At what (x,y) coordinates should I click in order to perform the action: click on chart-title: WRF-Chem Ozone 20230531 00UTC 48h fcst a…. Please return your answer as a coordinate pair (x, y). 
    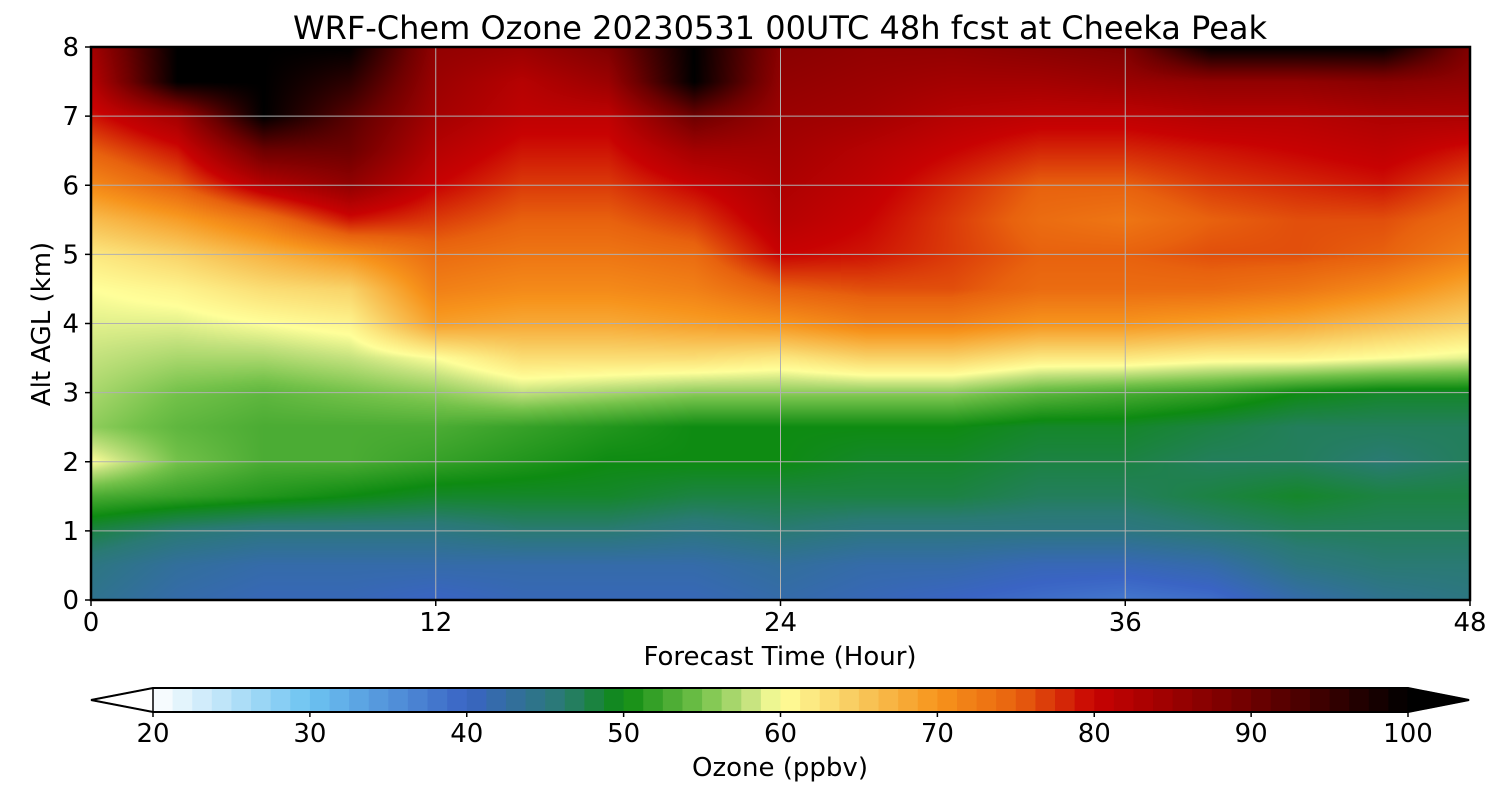
    Looking at the image, I should click on (780, 28).